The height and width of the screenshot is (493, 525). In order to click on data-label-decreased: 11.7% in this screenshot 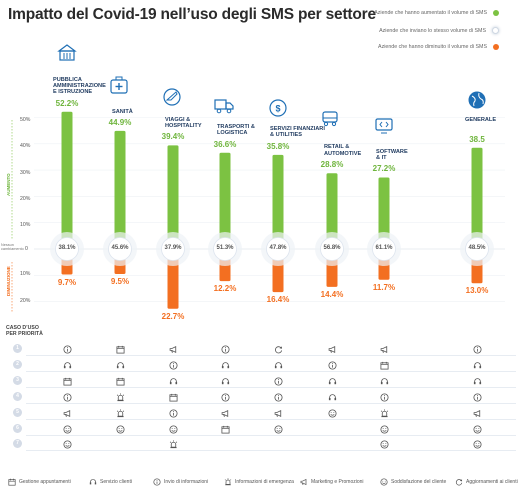, I will do `click(384, 287)`.